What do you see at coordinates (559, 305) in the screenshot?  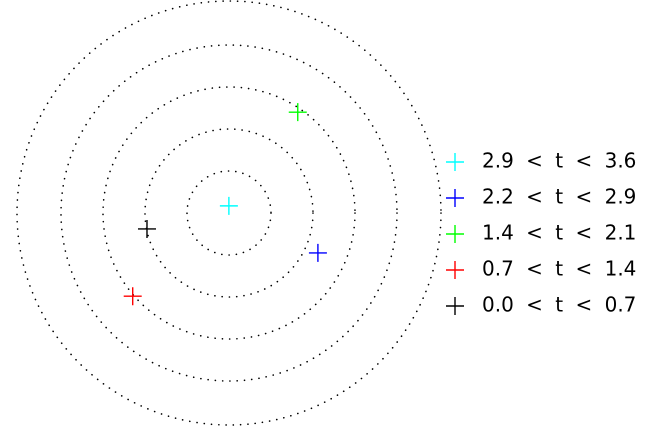 I see `legend-label: 0.0 < t < 0.7` at bounding box center [559, 305].